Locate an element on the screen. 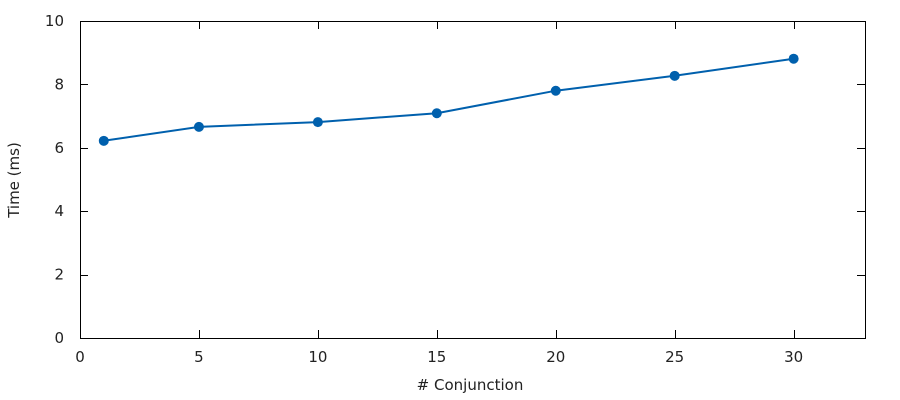 The width and height of the screenshot is (900, 400). x-tick-label: 15 is located at coordinates (436, 357).